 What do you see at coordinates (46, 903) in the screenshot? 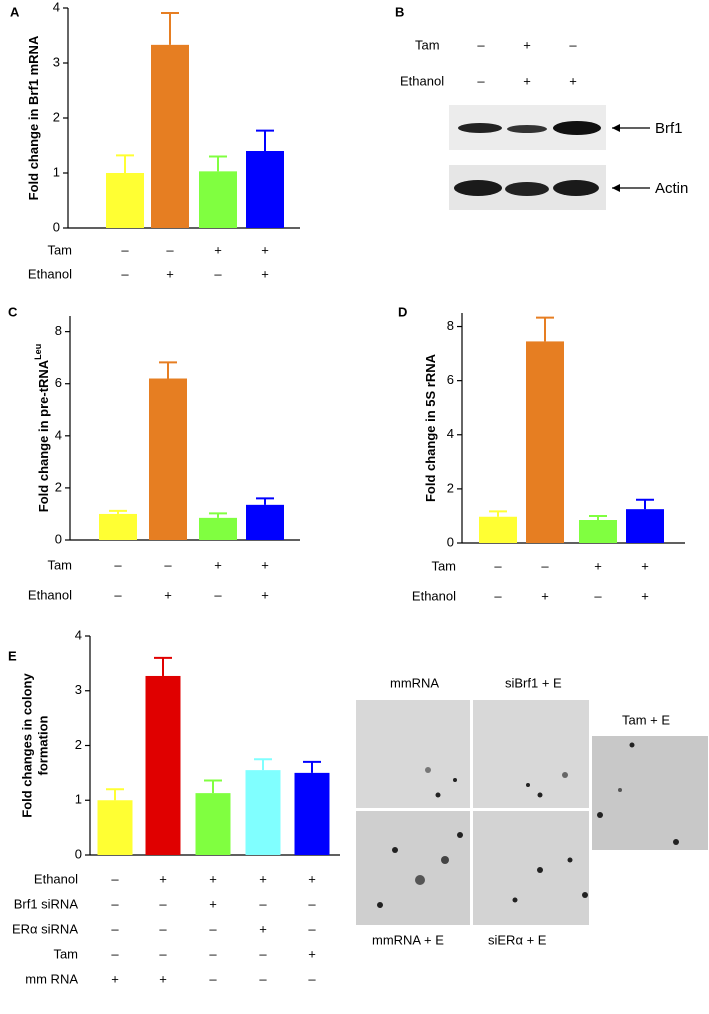
I see `condition-label: Brf1 siRNA` at bounding box center [46, 903].